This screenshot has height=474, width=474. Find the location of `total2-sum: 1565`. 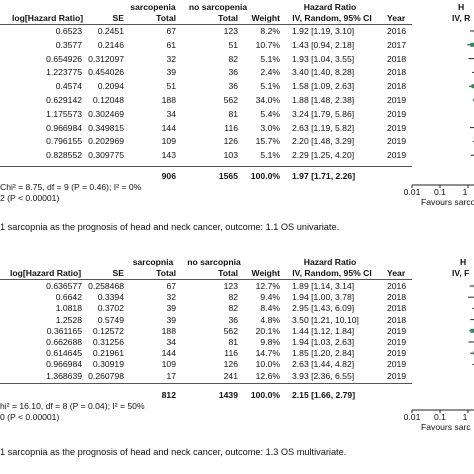

total2-sum: 1565 is located at coordinates (228, 176).